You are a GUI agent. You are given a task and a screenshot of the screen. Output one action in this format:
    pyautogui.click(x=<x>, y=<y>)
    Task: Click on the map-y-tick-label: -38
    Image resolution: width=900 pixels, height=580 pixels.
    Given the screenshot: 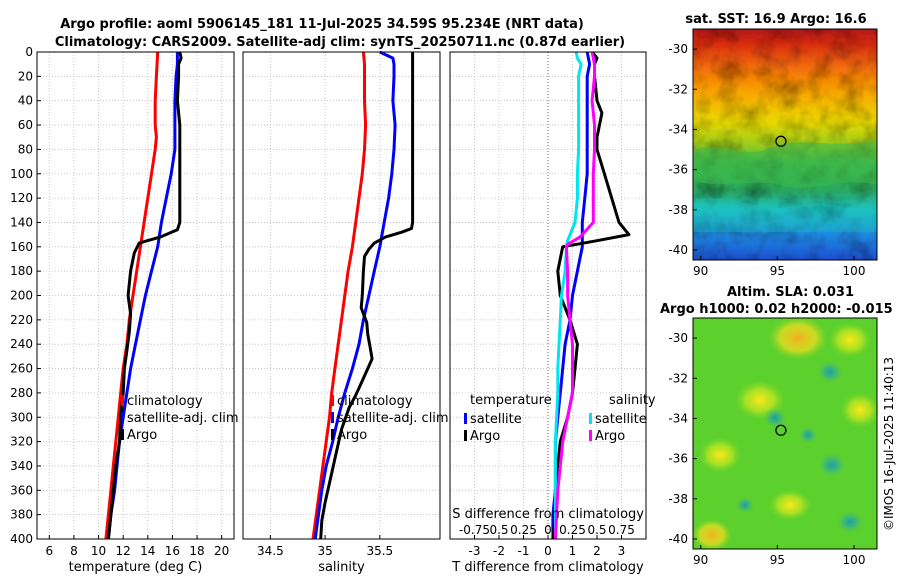 What is the action you would take?
    pyautogui.click(x=678, y=210)
    